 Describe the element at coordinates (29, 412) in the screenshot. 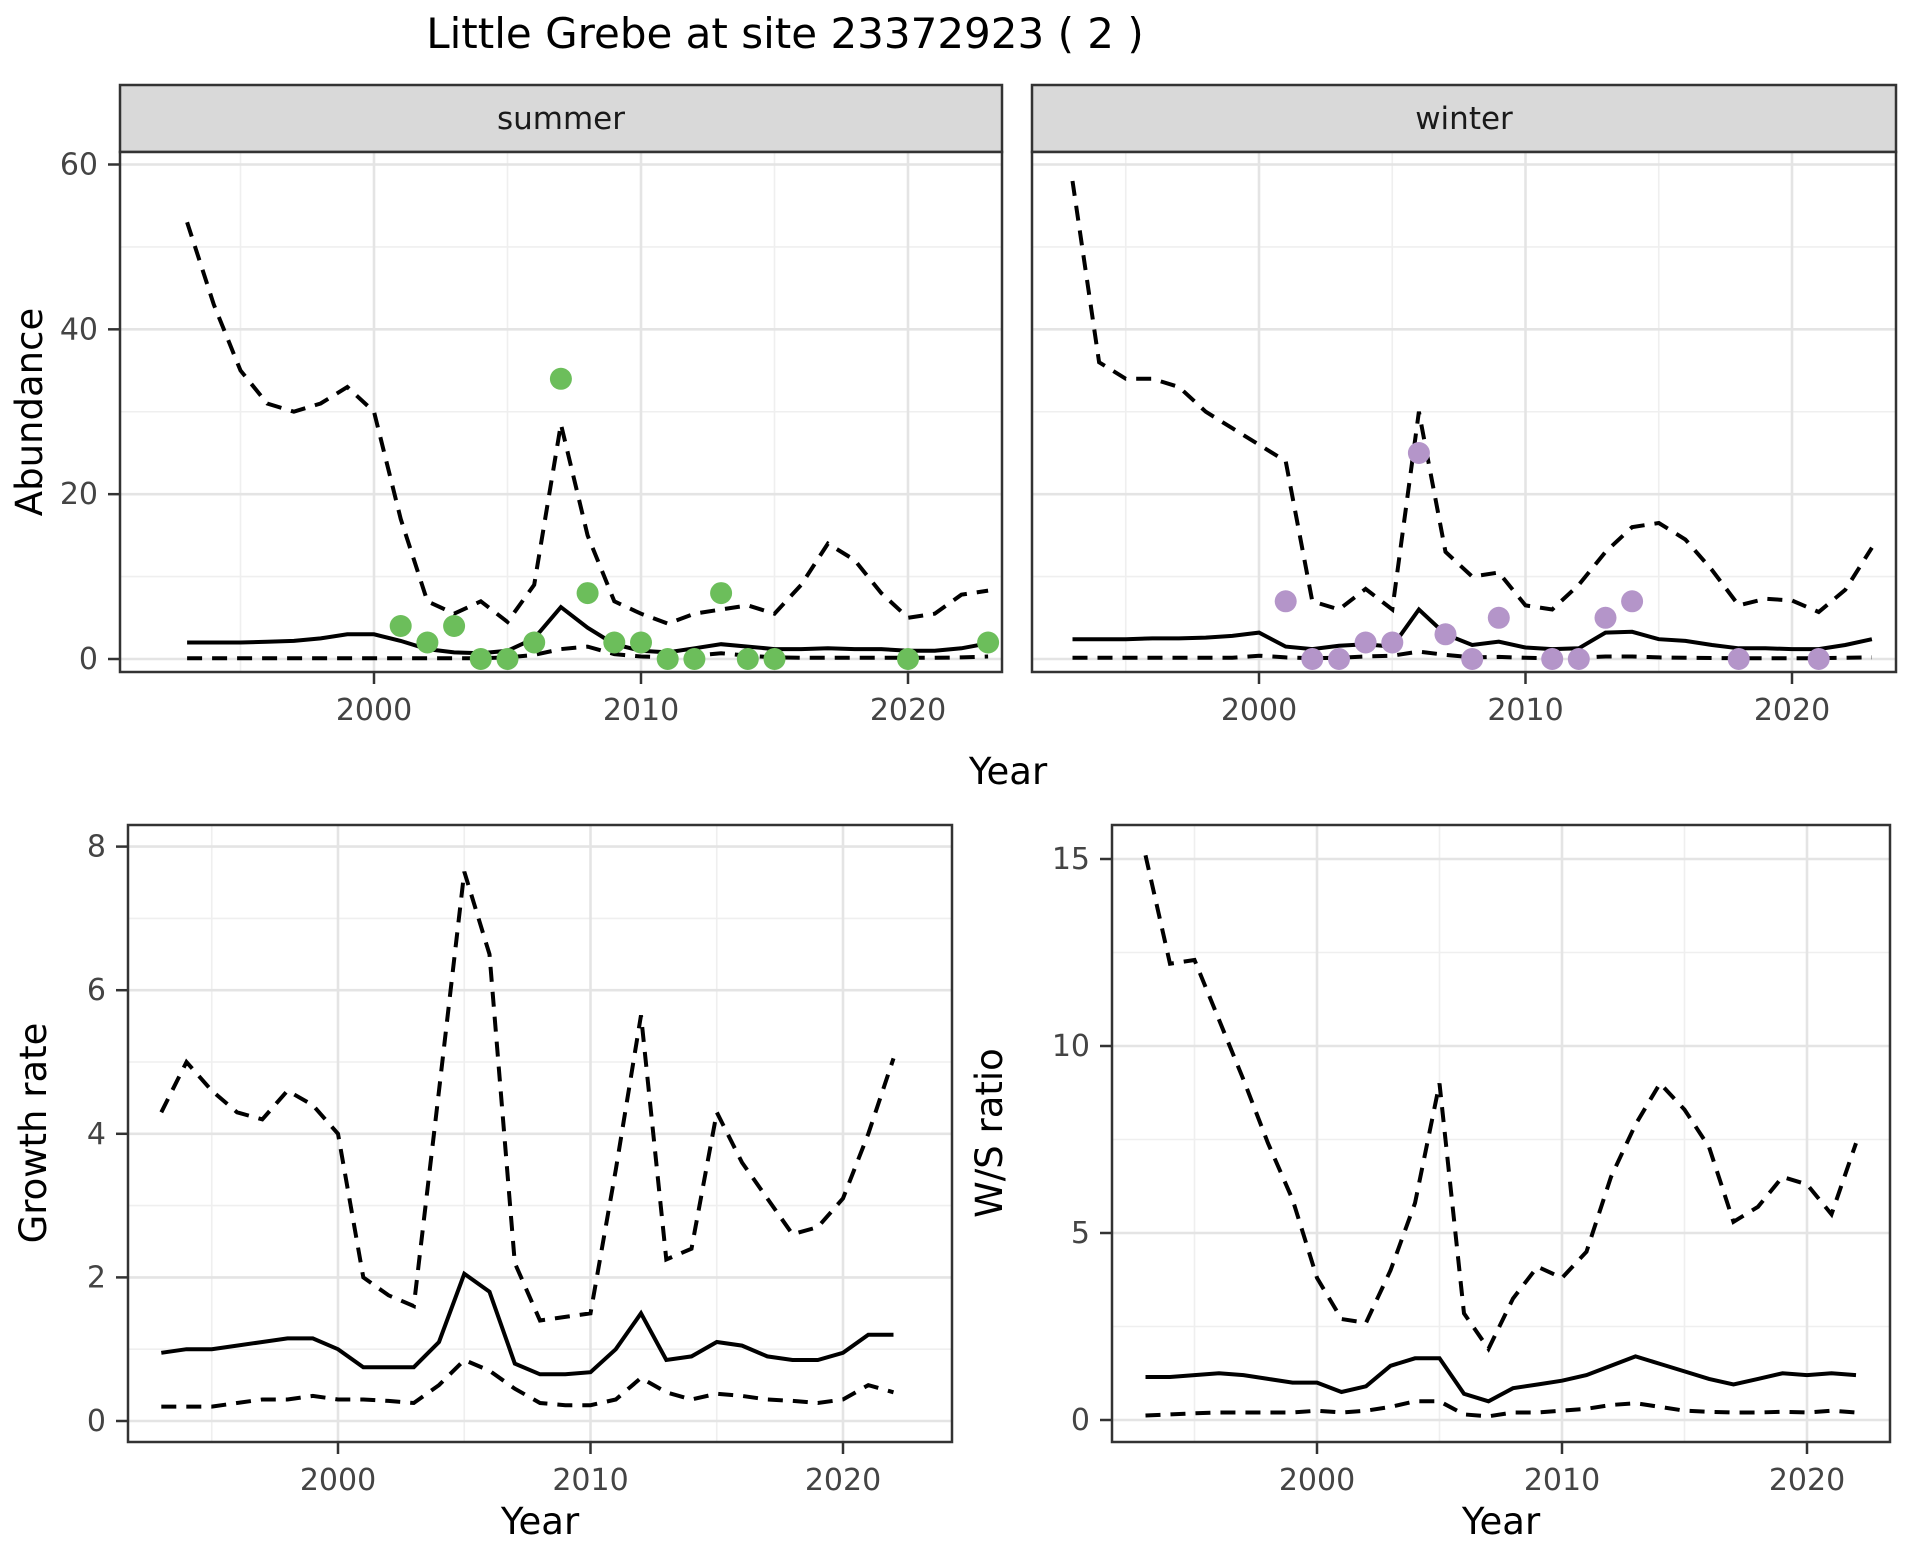

I see `y-axis-title-abundance: Abundance` at that location.